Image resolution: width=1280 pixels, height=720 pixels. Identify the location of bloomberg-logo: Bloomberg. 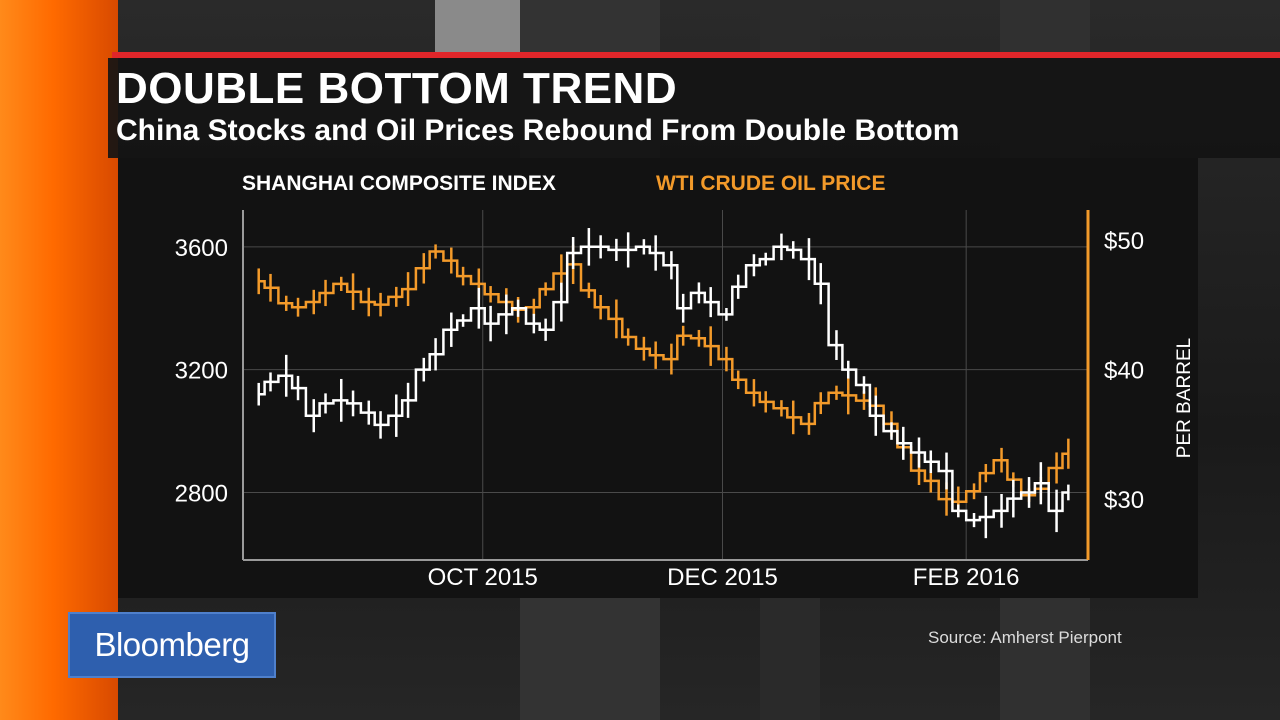
(172, 645).